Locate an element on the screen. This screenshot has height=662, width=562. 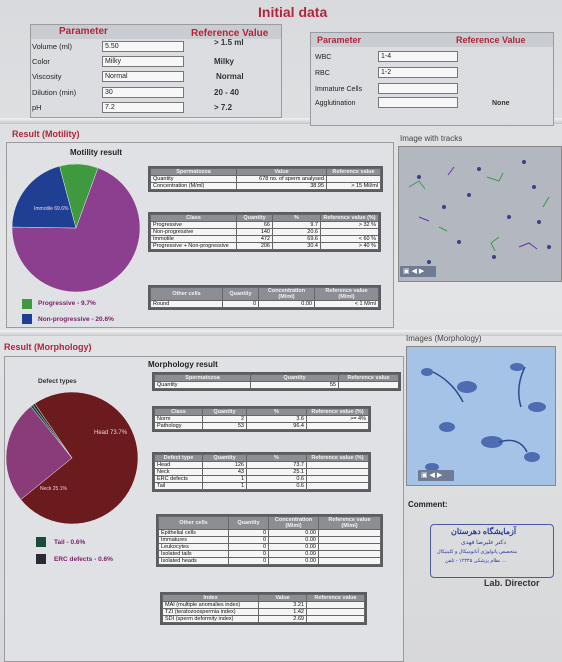
param-value-field: Milky is located at coordinates (143, 61).